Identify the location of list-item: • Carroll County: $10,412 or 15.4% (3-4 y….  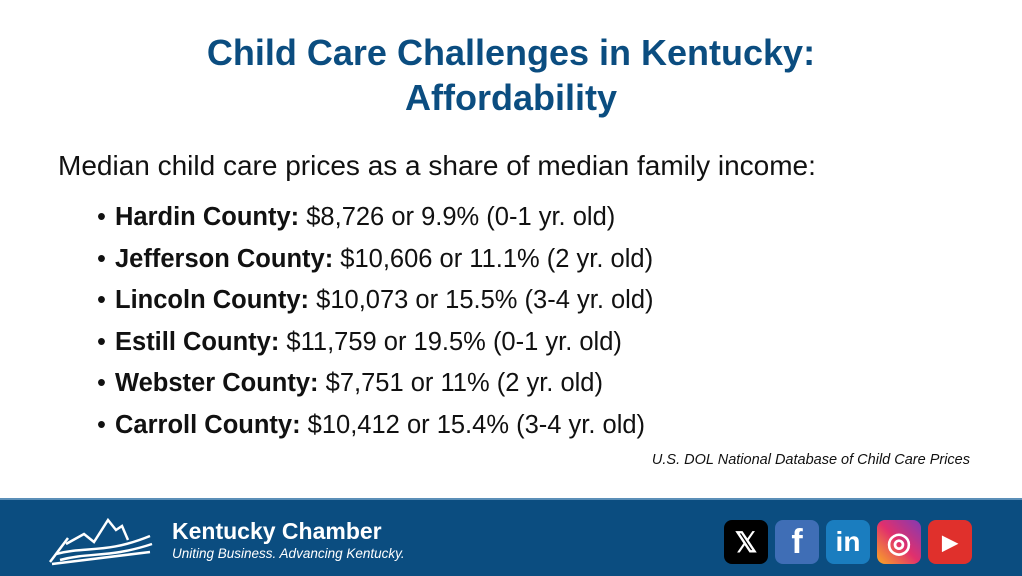
(371, 424).